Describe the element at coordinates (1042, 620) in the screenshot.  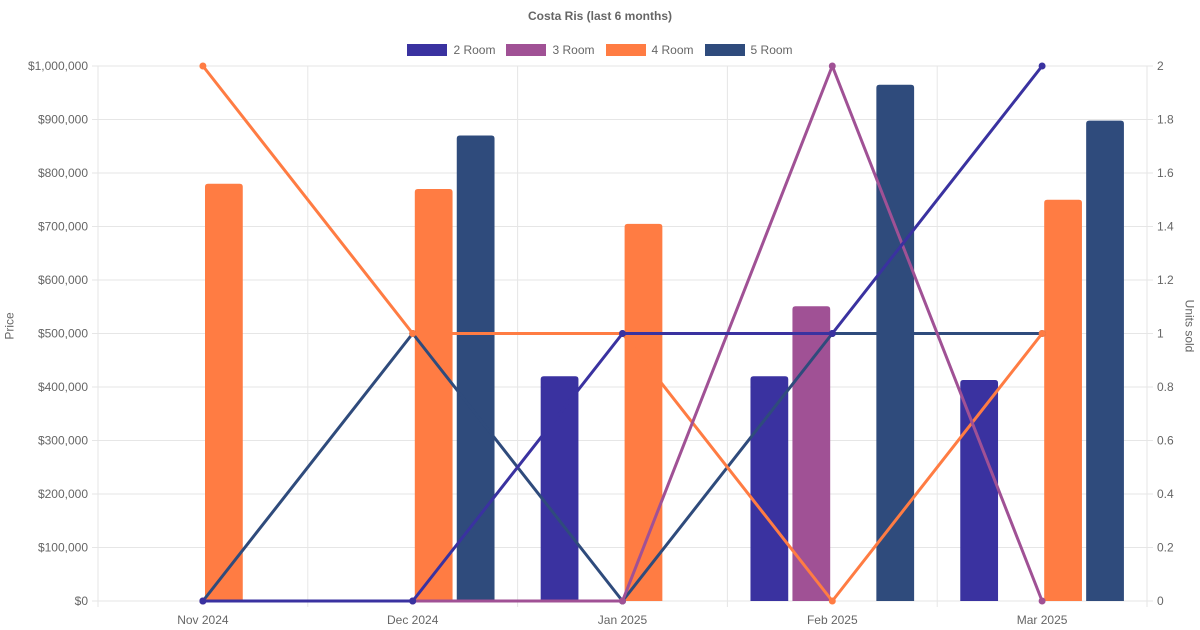
I see `x-tick-label: Mar 2025` at that location.